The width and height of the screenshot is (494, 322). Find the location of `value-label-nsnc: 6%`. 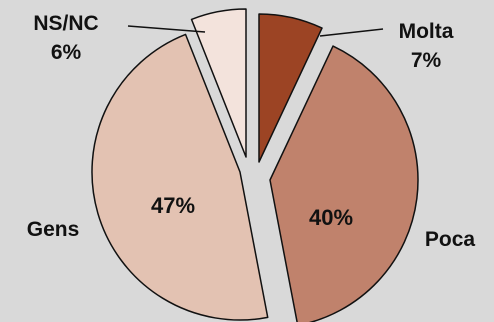

value-label-nsnc: 6% is located at coordinates (66, 52).